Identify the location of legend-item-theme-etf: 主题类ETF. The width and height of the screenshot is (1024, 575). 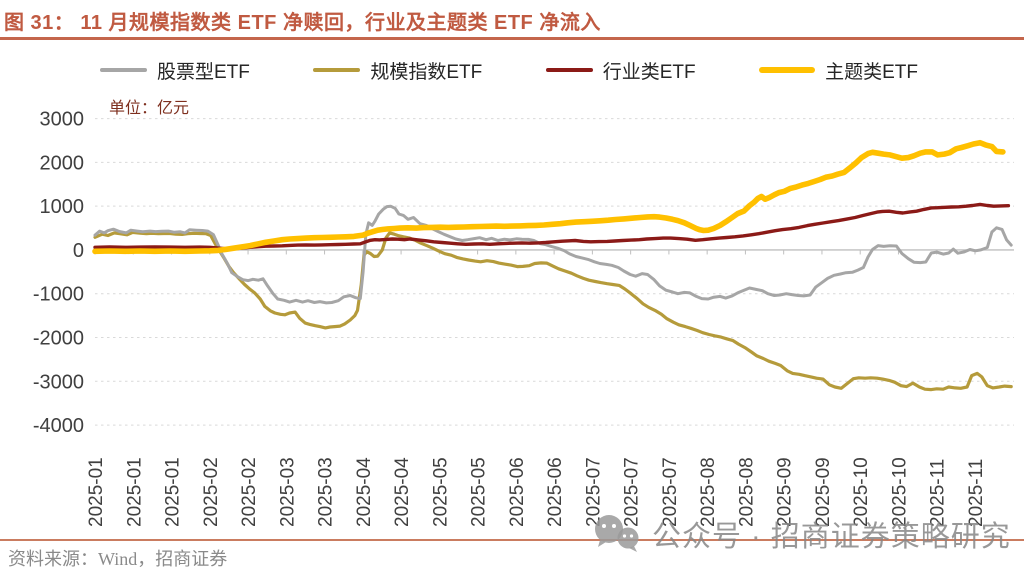
(838, 70).